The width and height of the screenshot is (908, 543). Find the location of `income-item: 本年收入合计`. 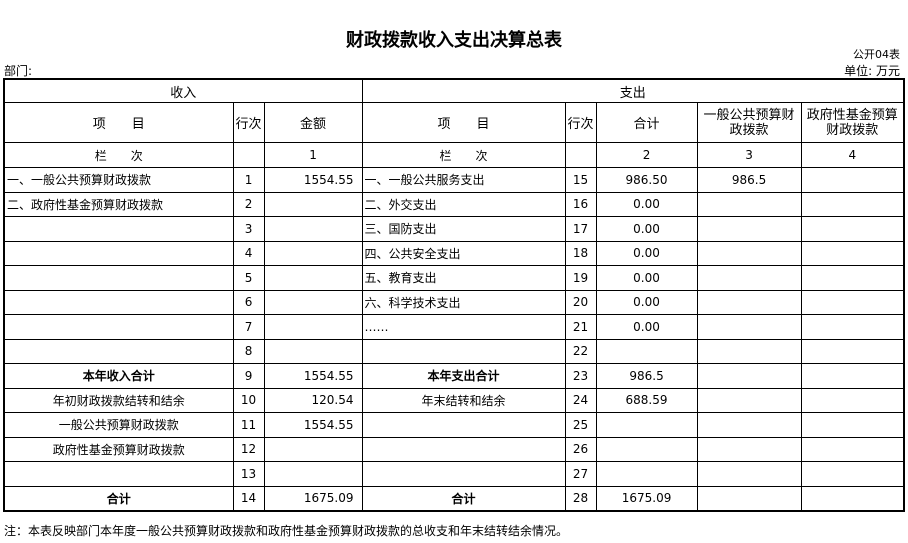

income-item: 本年收入合计 is located at coordinates (118, 376).